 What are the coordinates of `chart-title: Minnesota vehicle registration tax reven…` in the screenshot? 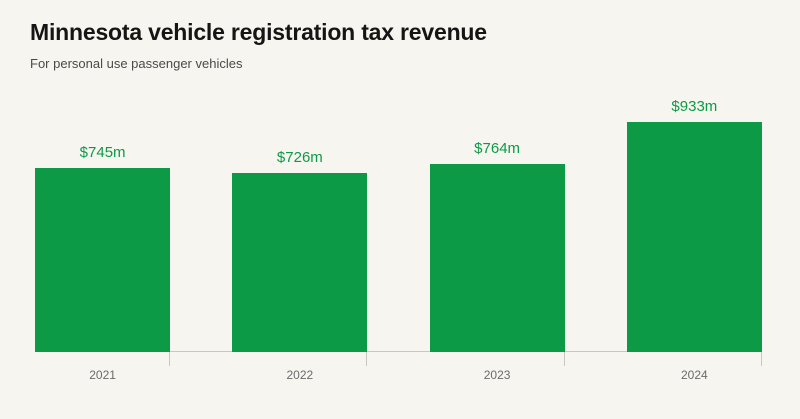 It's located at (258, 32).